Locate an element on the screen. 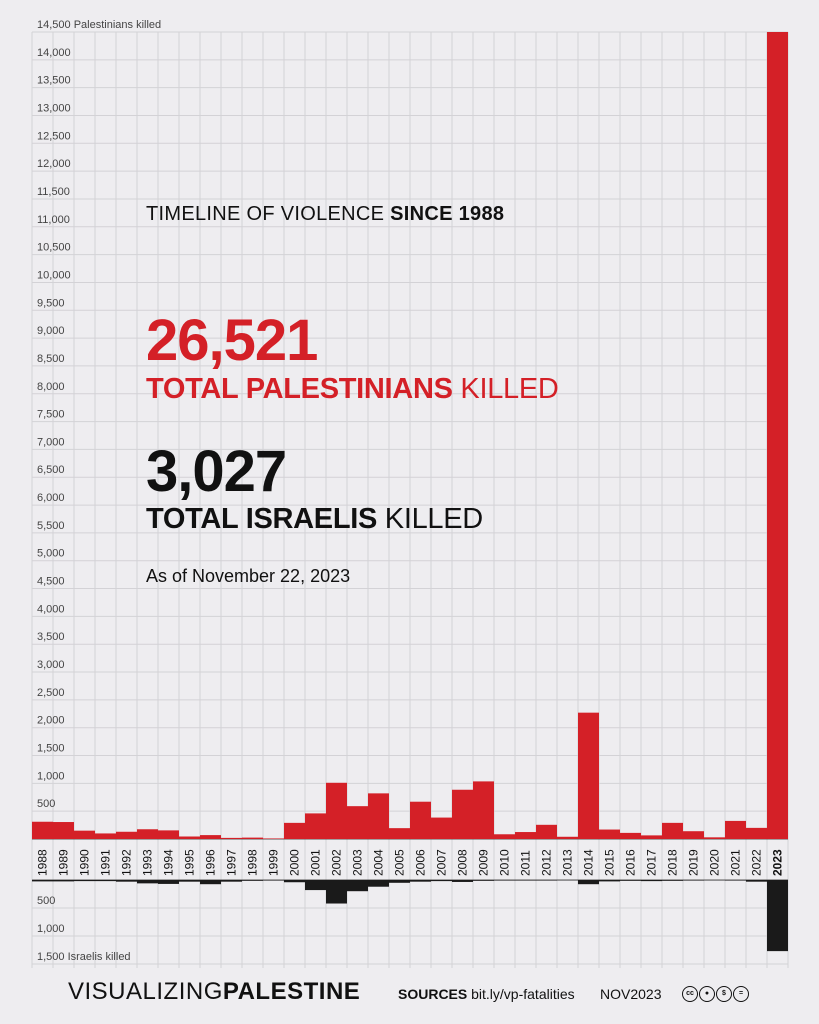 The width and height of the screenshot is (819, 1024). tick-label-top: 5,500 is located at coordinates (51, 526).